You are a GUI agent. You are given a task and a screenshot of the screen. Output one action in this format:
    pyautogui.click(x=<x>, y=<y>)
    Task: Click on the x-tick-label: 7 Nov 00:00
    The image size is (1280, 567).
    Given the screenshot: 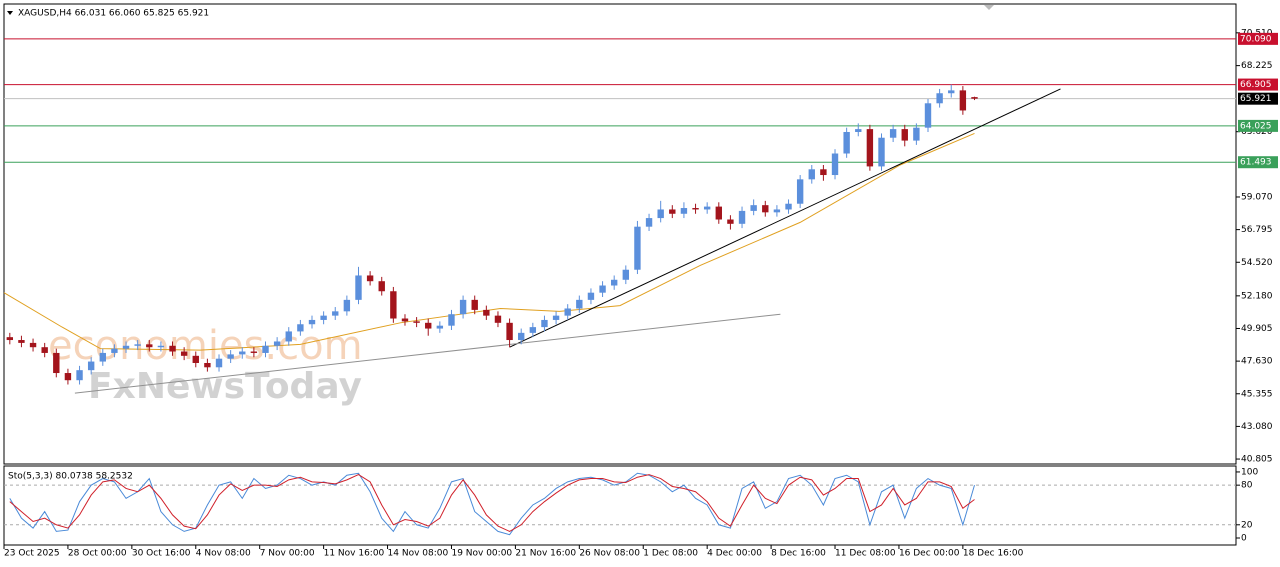 What is the action you would take?
    pyautogui.click(x=287, y=554)
    